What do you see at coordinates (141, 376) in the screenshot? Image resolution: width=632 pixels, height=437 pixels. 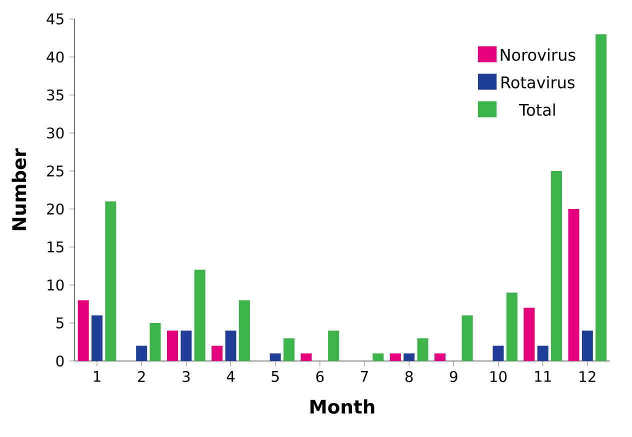 I see `x-tick-label: 2` at bounding box center [141, 376].